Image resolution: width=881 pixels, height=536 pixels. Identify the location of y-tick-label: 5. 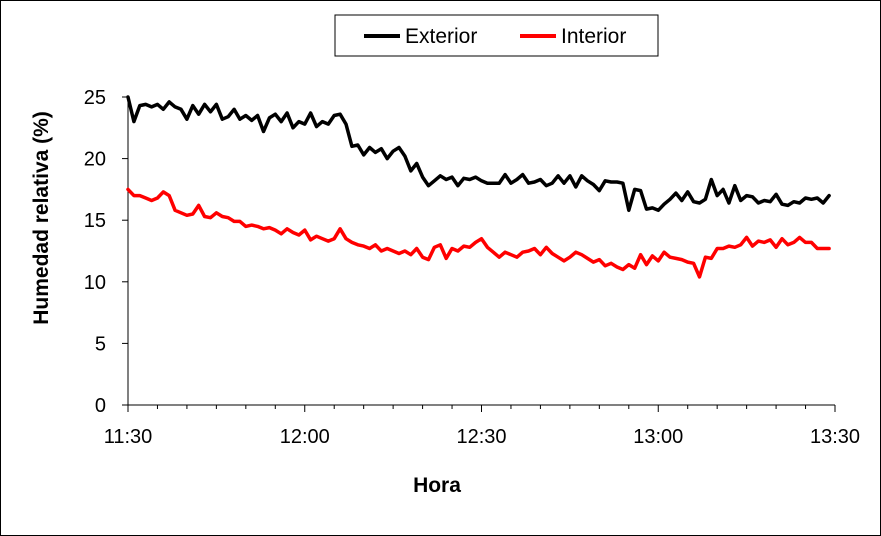
(100, 344).